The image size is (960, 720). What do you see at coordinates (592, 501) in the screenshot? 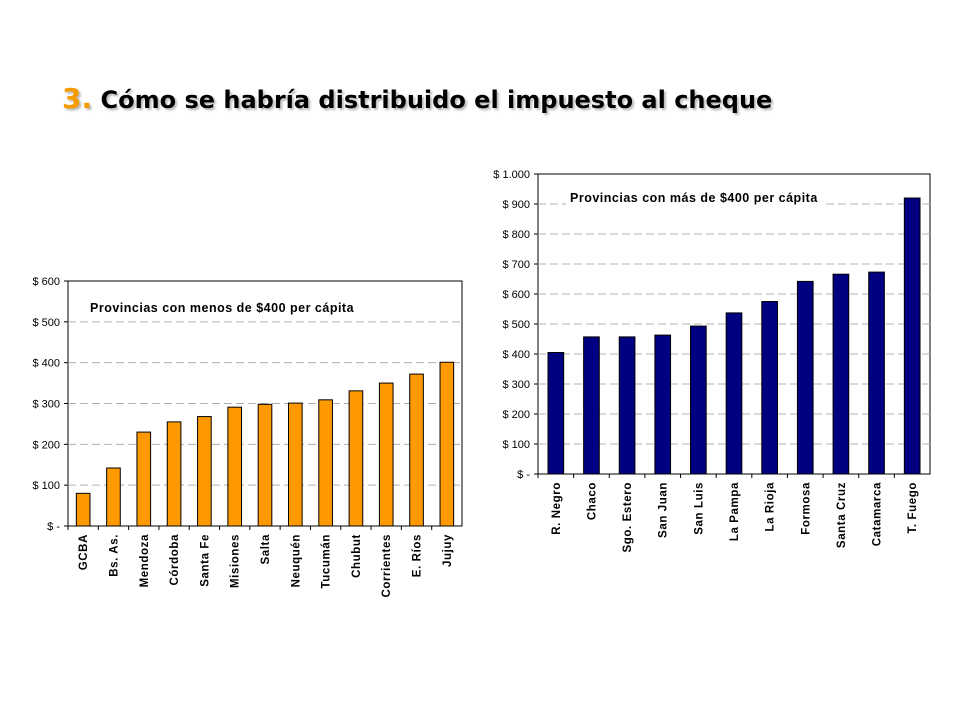
I see `right-xtick-label: Chaco` at bounding box center [592, 501].